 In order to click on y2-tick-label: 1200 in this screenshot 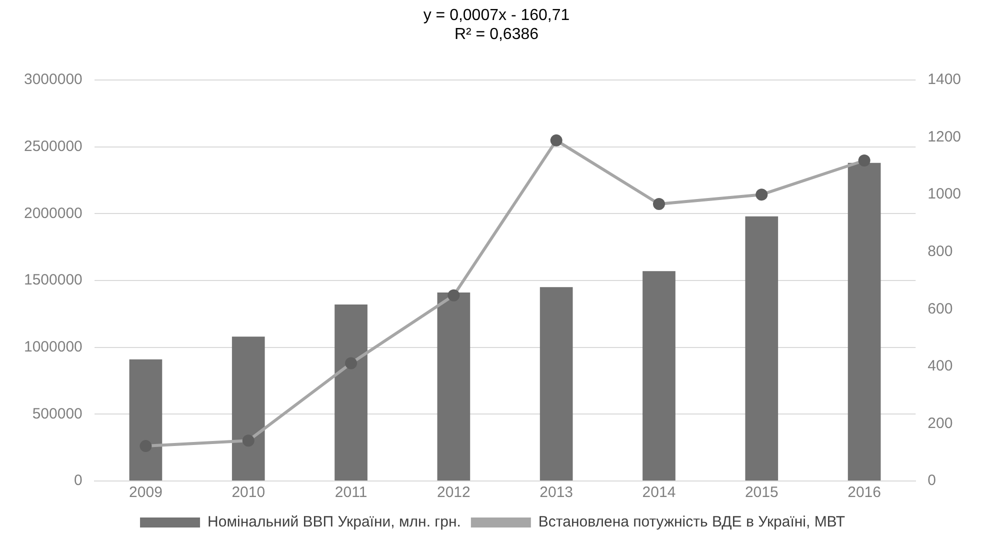, I will do `click(945, 137)`.